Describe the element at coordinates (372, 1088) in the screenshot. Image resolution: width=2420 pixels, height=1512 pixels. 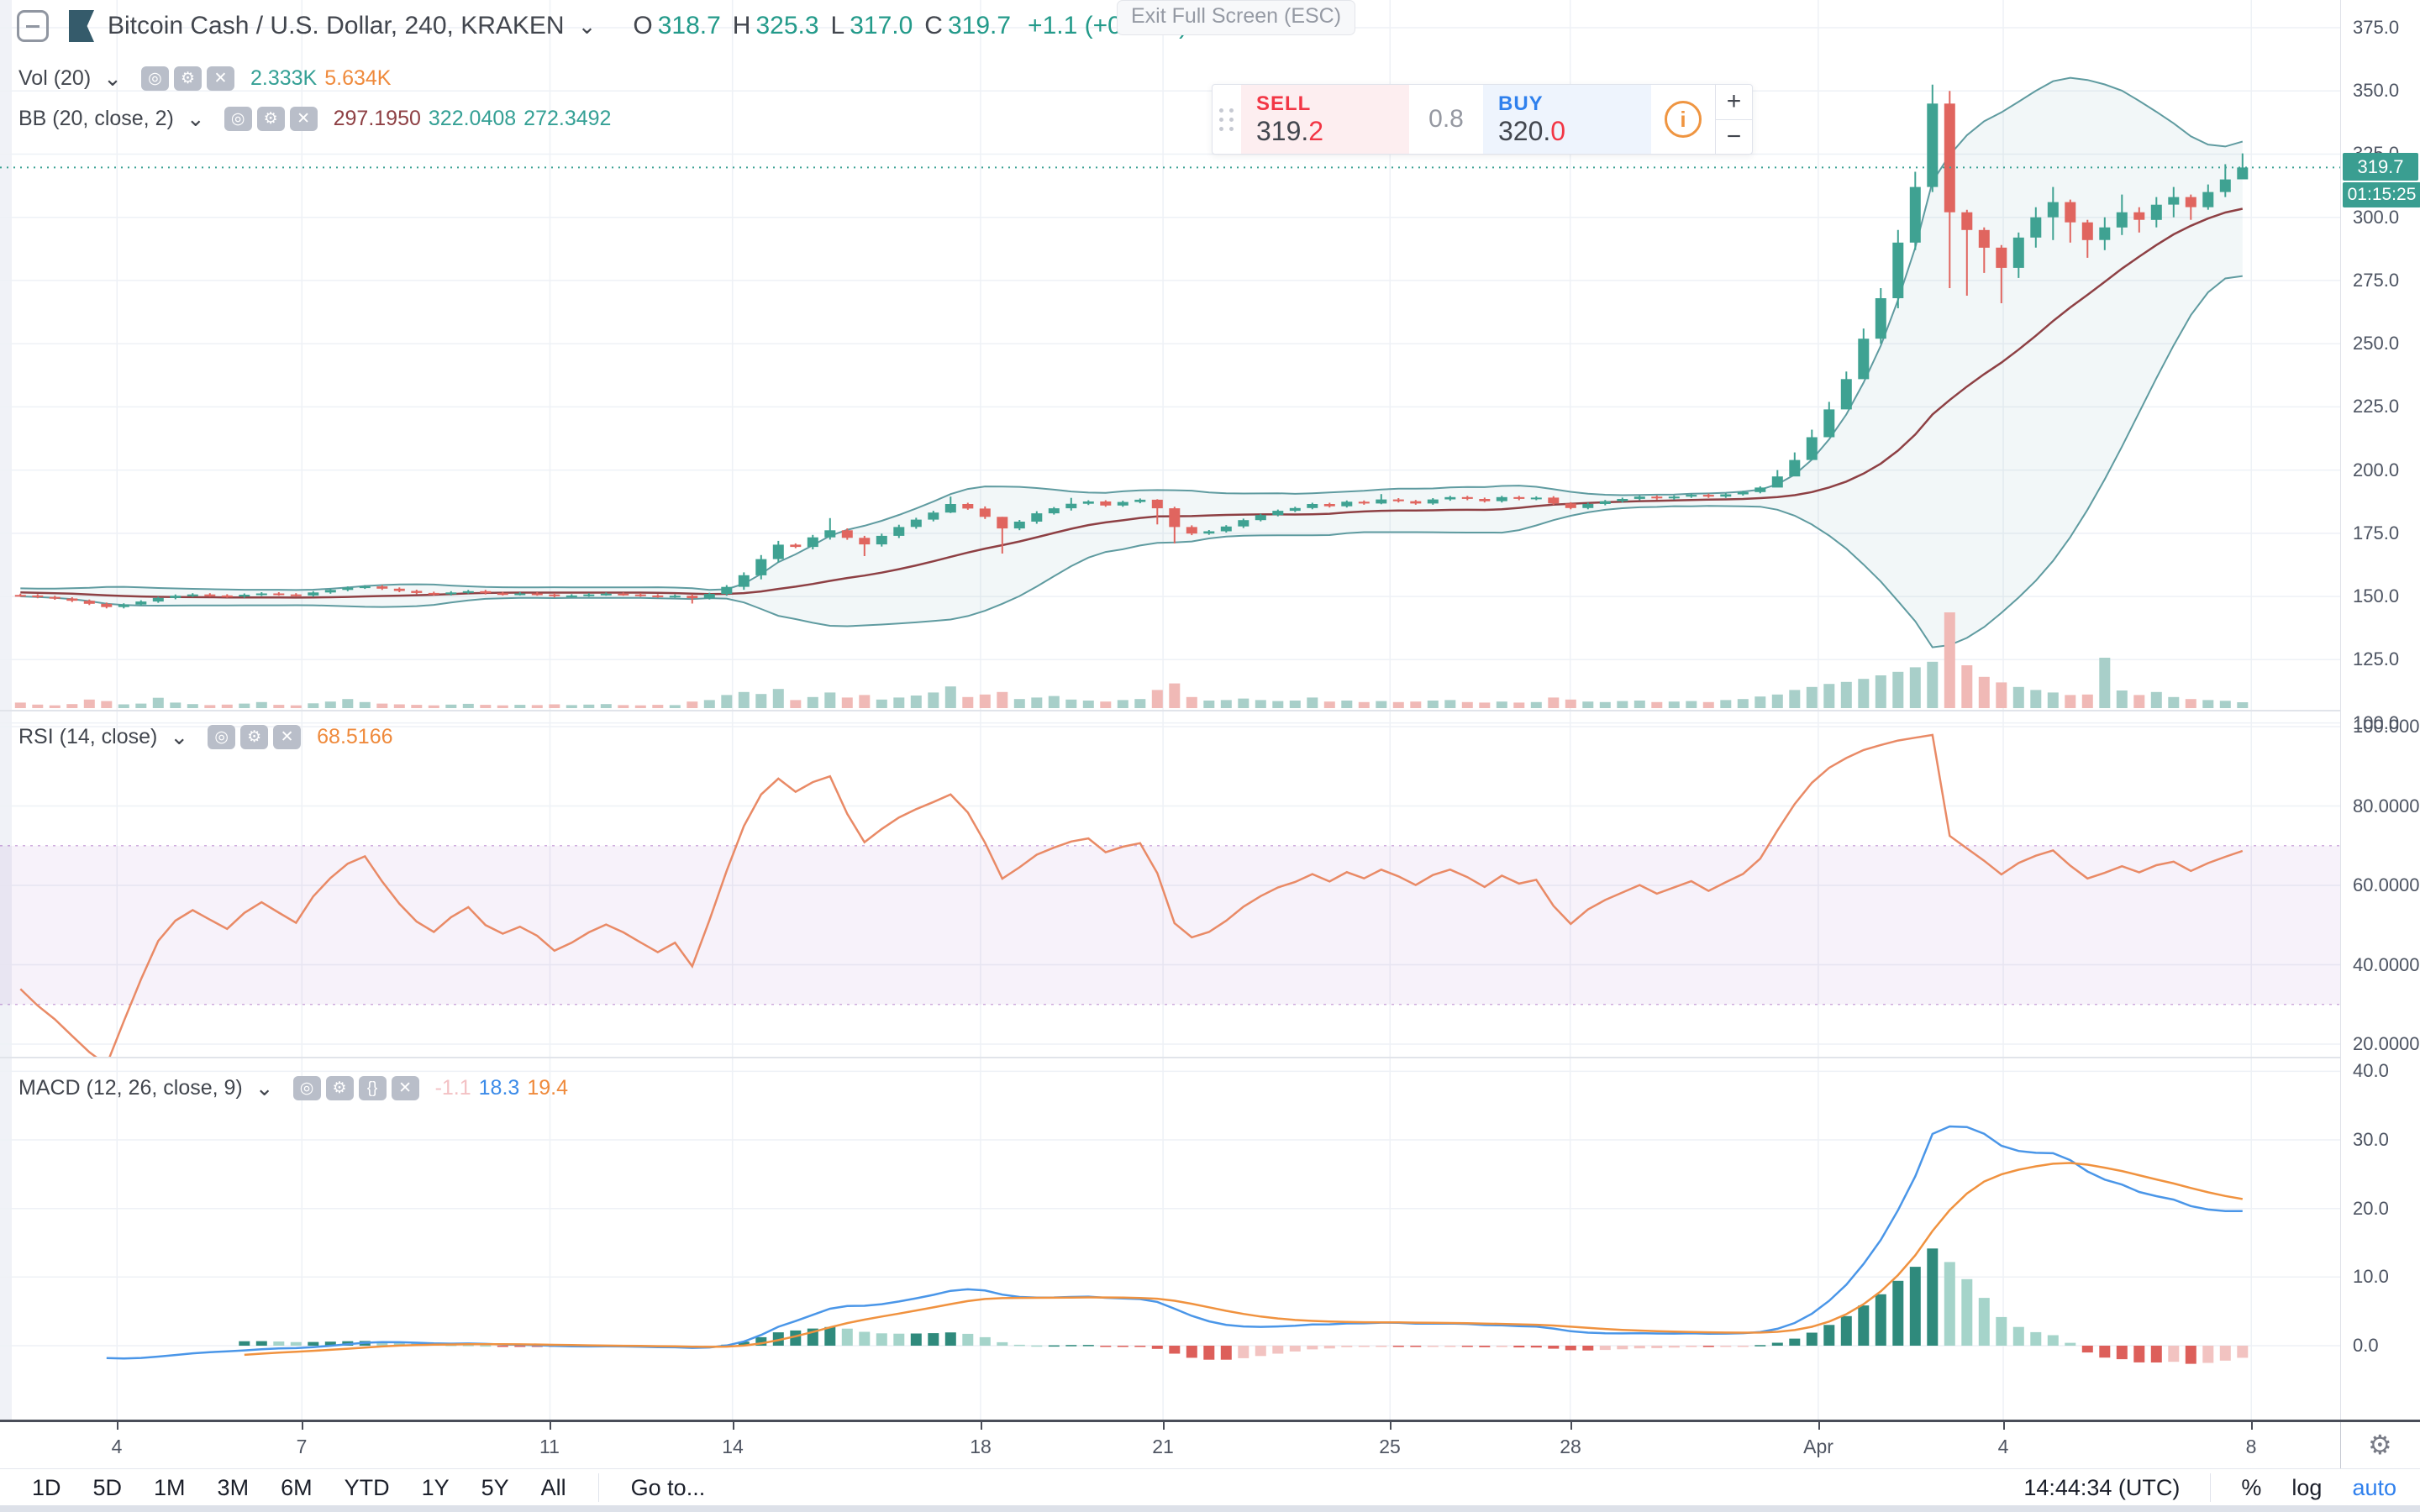
I see `braces-icon: {}` at that location.